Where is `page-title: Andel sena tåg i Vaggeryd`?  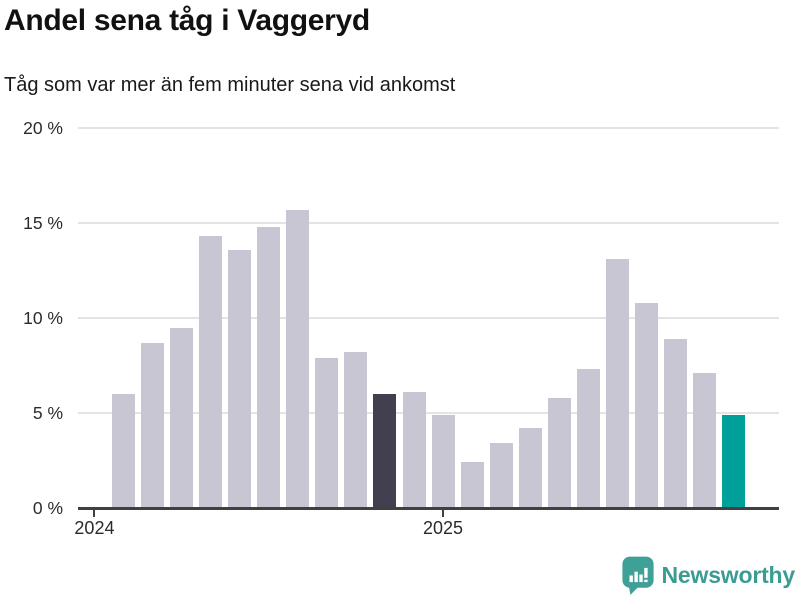 page-title: Andel sena tåg i Vaggeryd is located at coordinates (187, 20).